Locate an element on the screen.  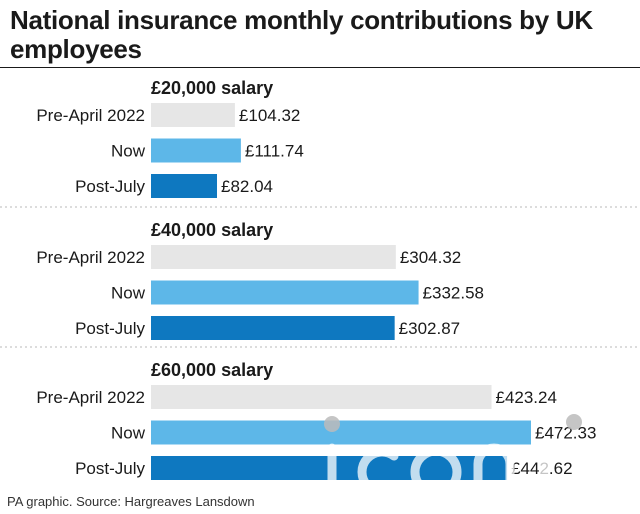
title-divider is located at coordinates (320, 67).